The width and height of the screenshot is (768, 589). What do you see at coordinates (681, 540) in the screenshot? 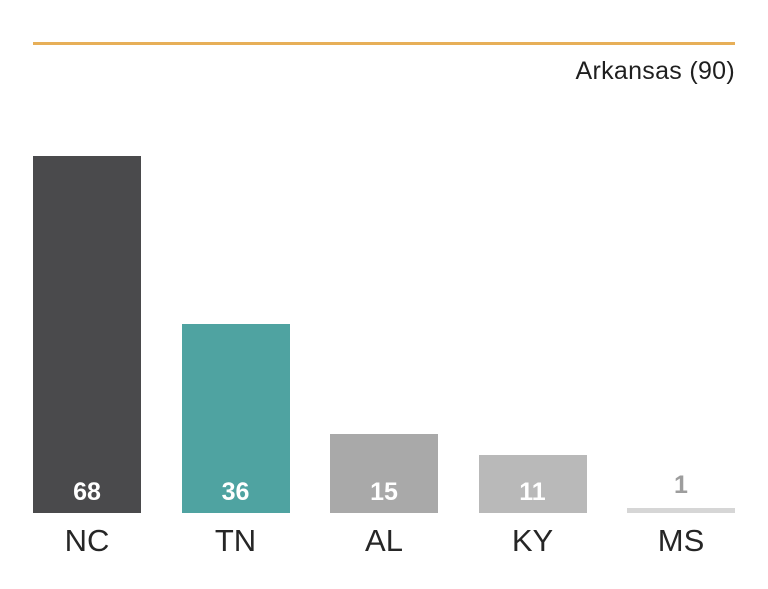
I see `x-axis-label-ms: MS` at bounding box center [681, 540].